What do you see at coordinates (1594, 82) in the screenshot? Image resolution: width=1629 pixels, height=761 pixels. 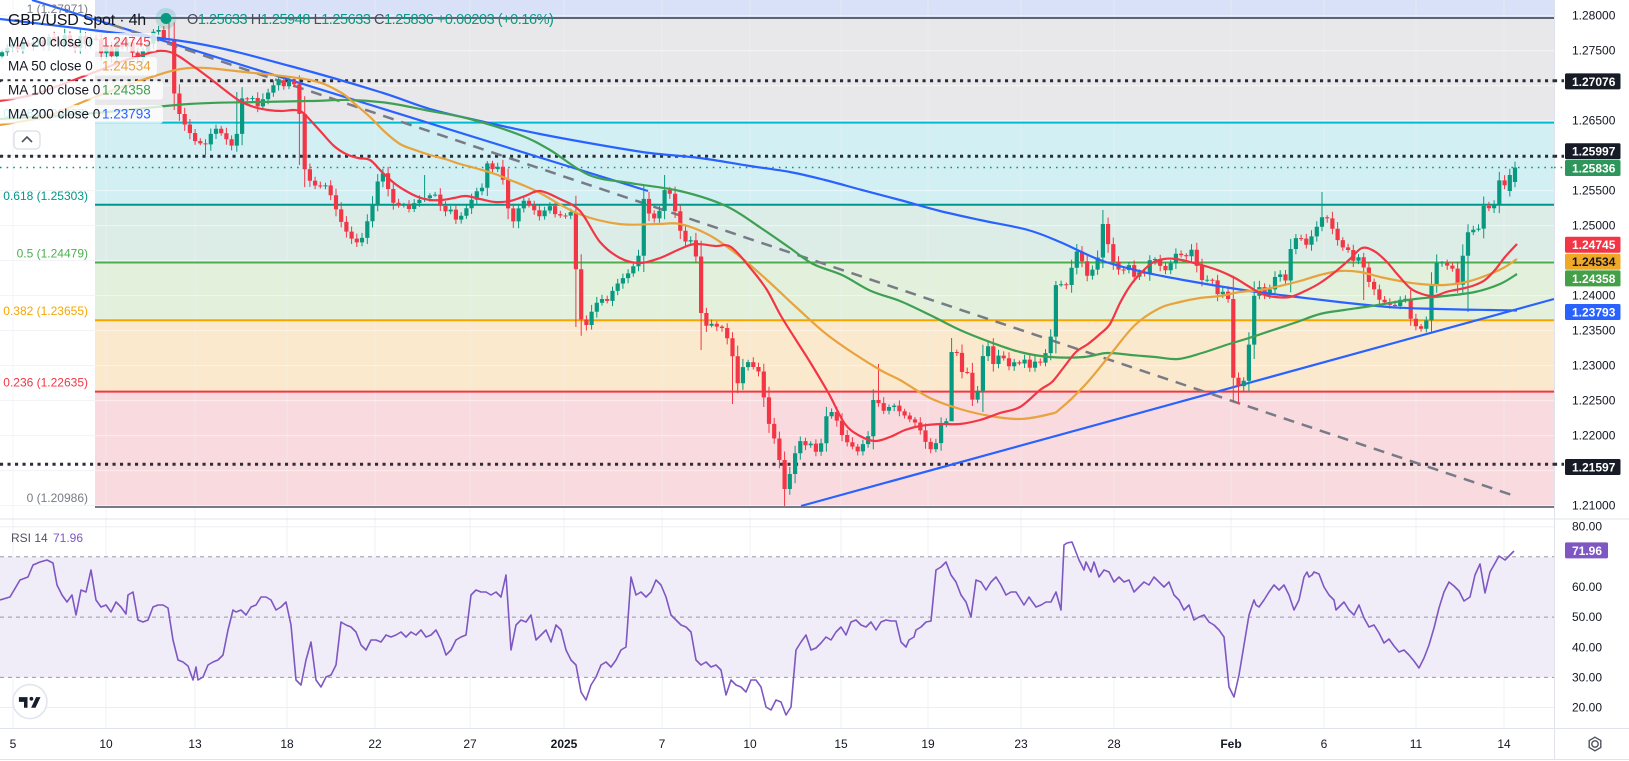 I see `svg-text: 1.27076` at bounding box center [1594, 82].